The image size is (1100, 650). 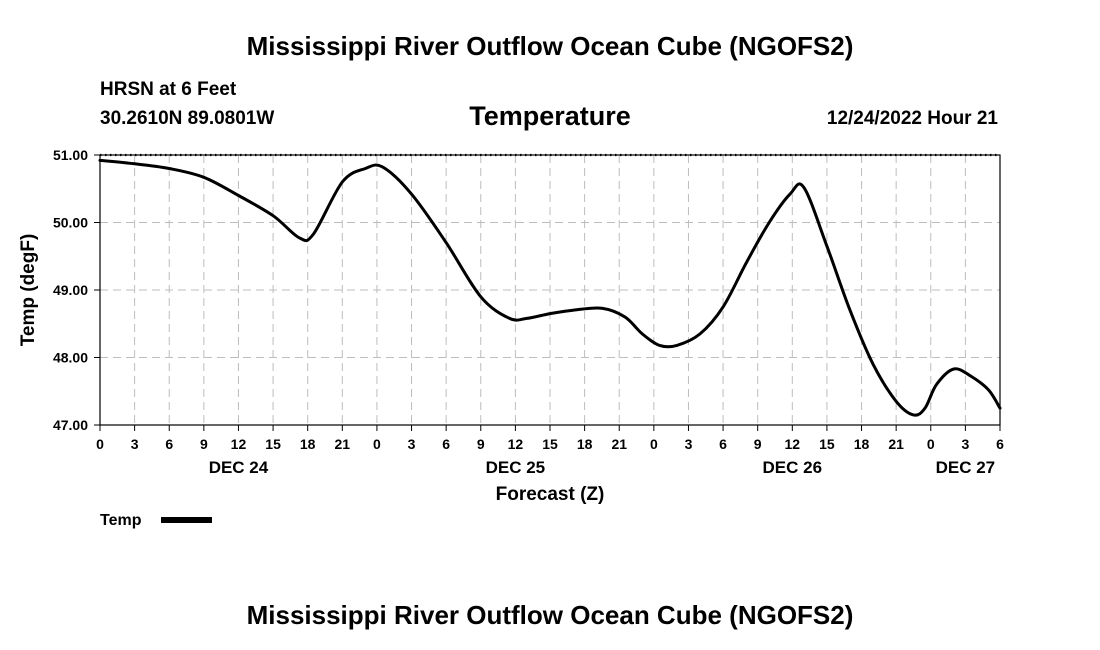 What do you see at coordinates (187, 118) in the screenshot?
I see `coordinates-label: 30.2610N 89.0801W` at bounding box center [187, 118].